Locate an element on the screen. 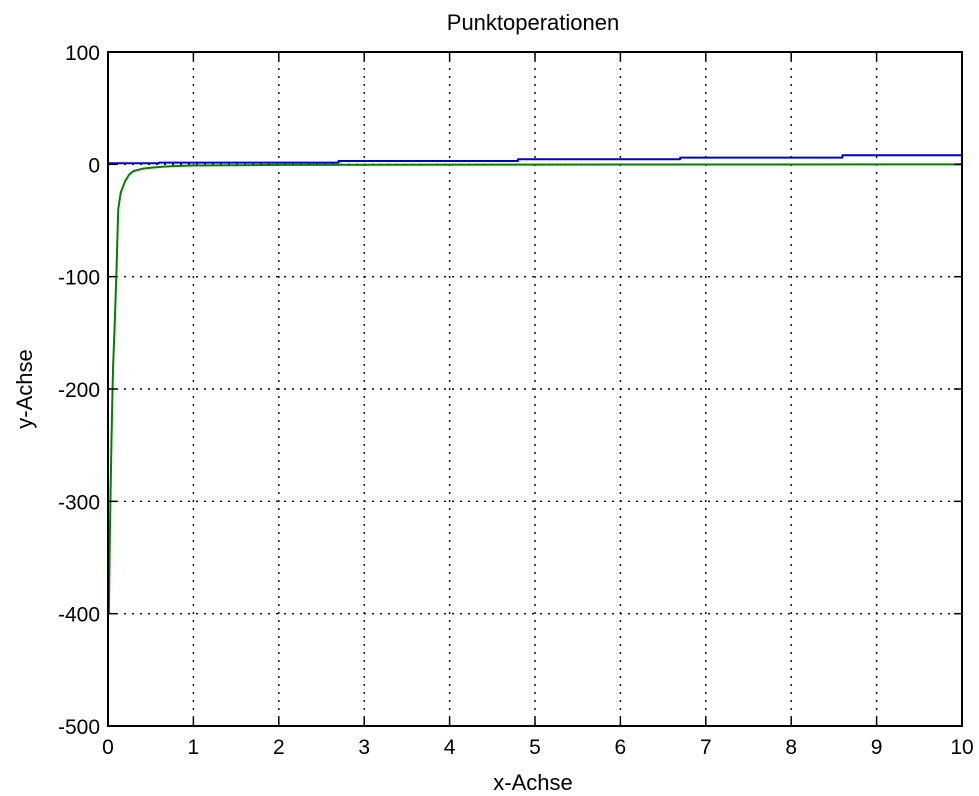  y-tick-label: -200 is located at coordinates (79, 390).